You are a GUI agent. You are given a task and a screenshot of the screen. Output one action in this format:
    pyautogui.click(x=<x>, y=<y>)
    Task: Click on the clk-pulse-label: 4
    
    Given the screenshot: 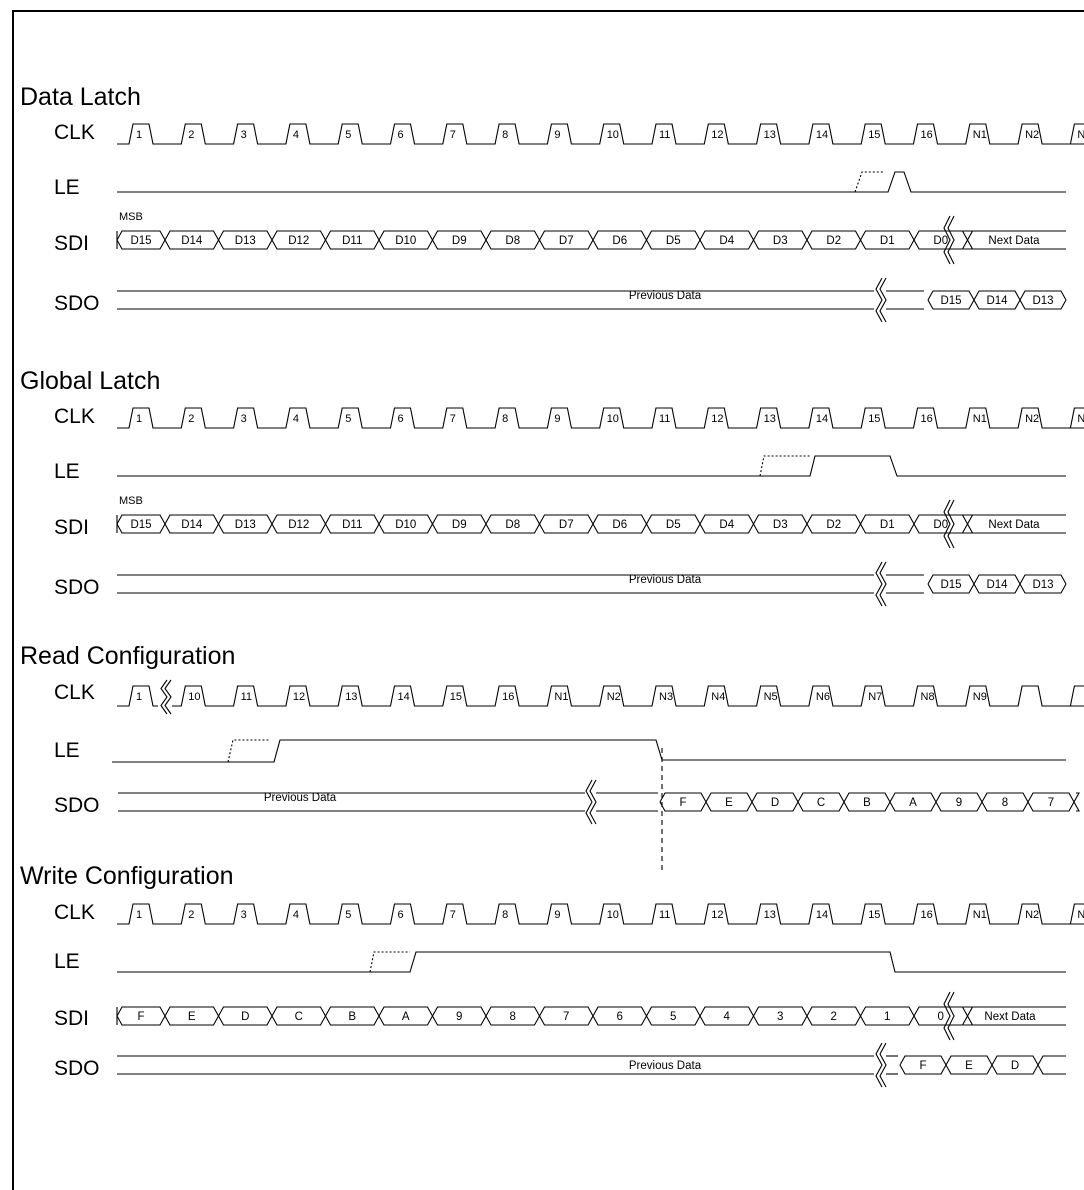 What is the action you would take?
    pyautogui.click(x=296, y=419)
    